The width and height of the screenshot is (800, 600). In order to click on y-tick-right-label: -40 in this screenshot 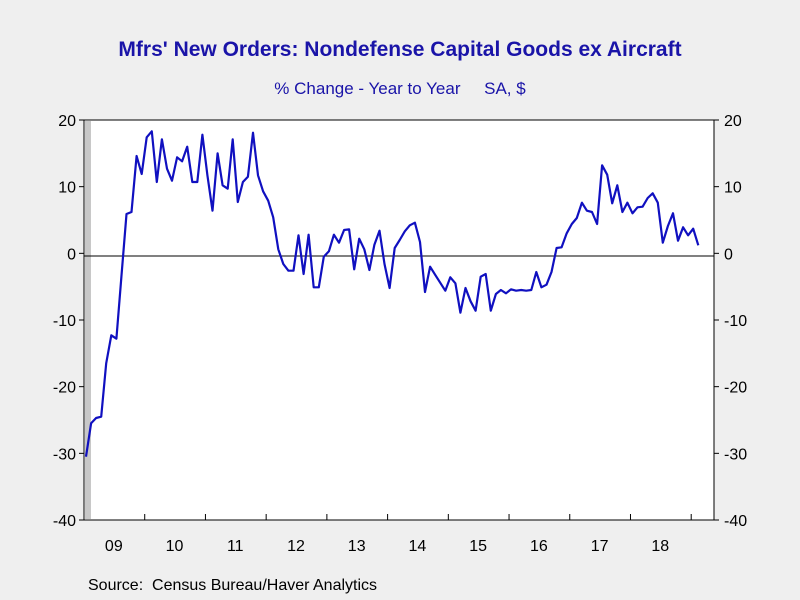, I will do `click(735, 521)`.